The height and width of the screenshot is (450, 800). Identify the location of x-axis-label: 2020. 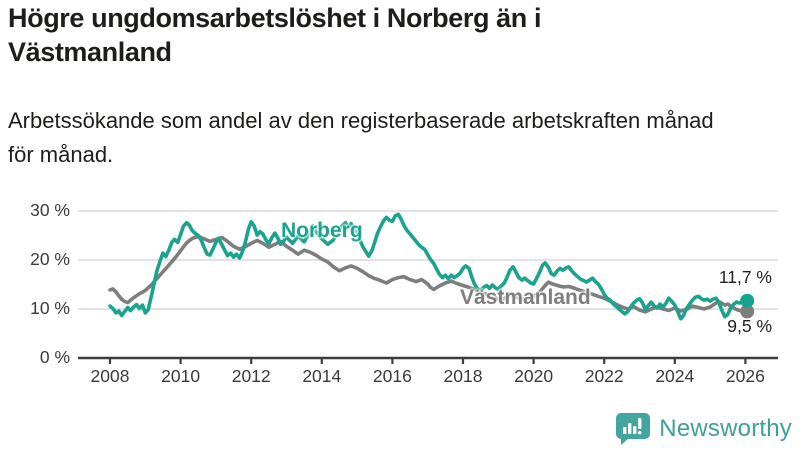
(534, 376).